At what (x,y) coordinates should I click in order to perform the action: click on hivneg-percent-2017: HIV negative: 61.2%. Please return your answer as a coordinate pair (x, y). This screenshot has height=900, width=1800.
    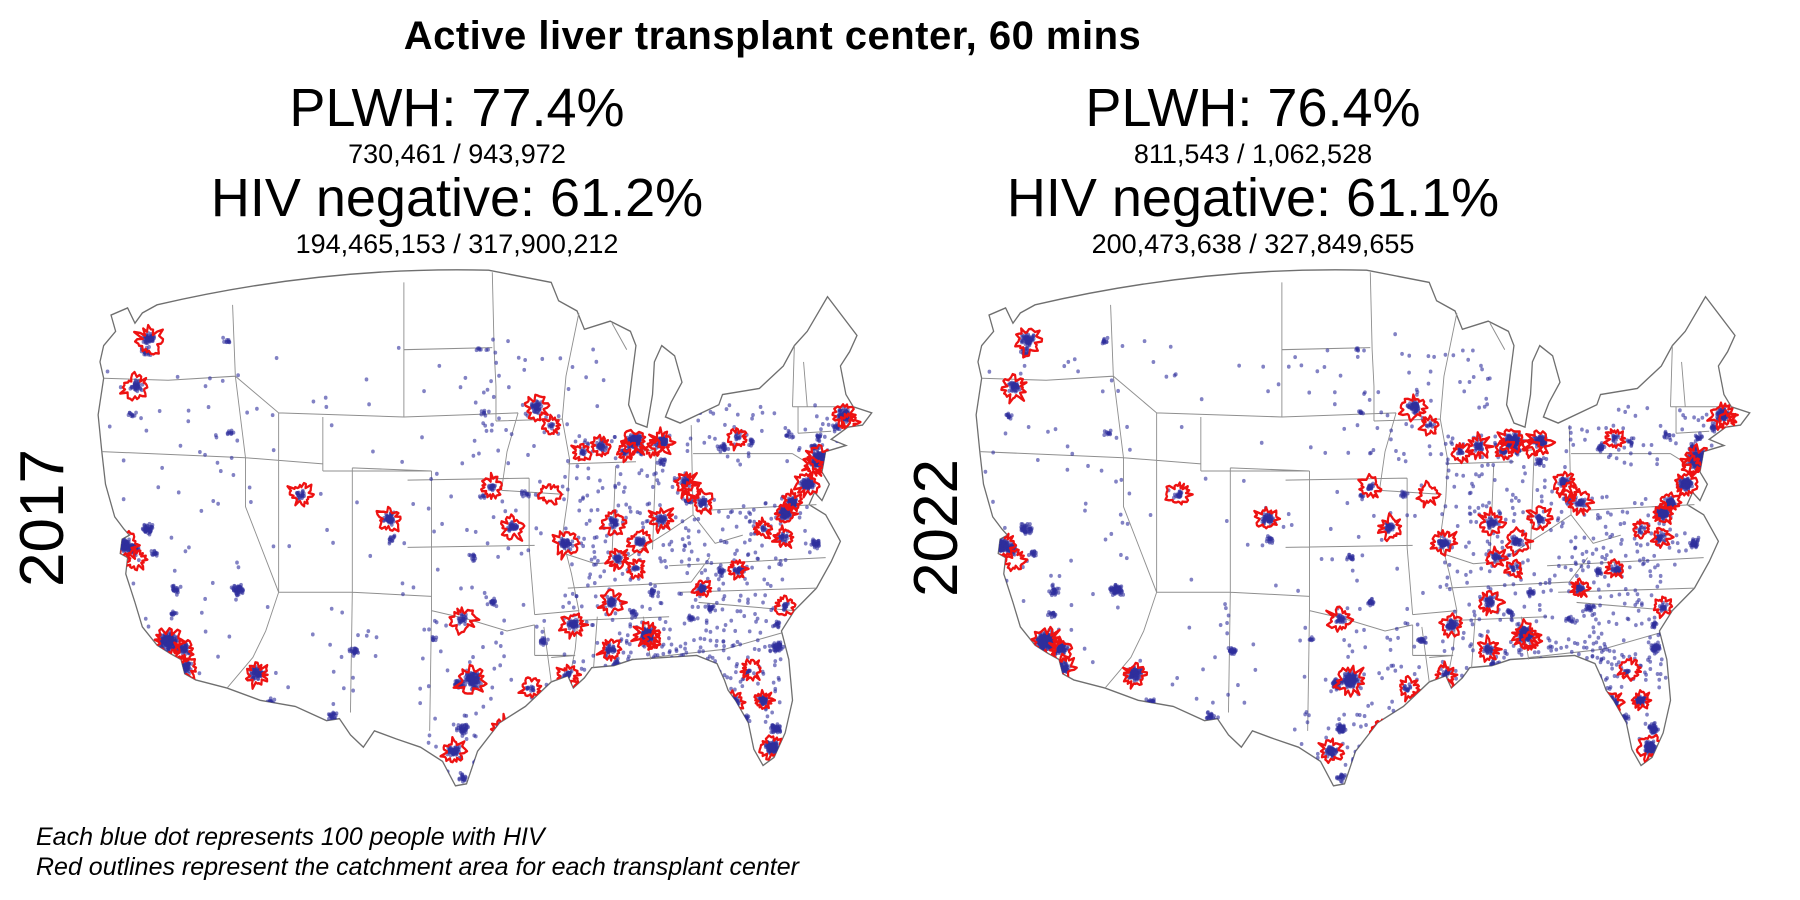
    Looking at the image, I should click on (457, 198).